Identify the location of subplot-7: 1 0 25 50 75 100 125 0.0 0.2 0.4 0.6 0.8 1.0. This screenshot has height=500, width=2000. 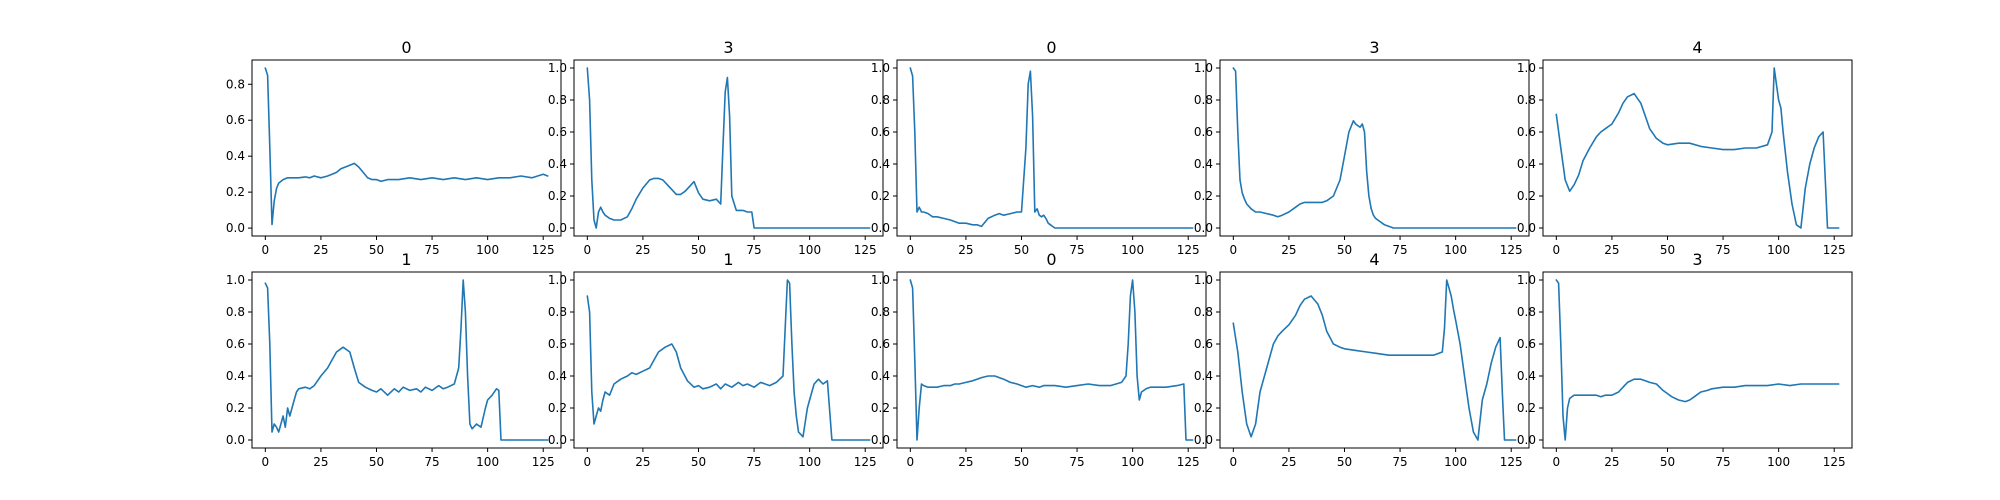
(716, 359).